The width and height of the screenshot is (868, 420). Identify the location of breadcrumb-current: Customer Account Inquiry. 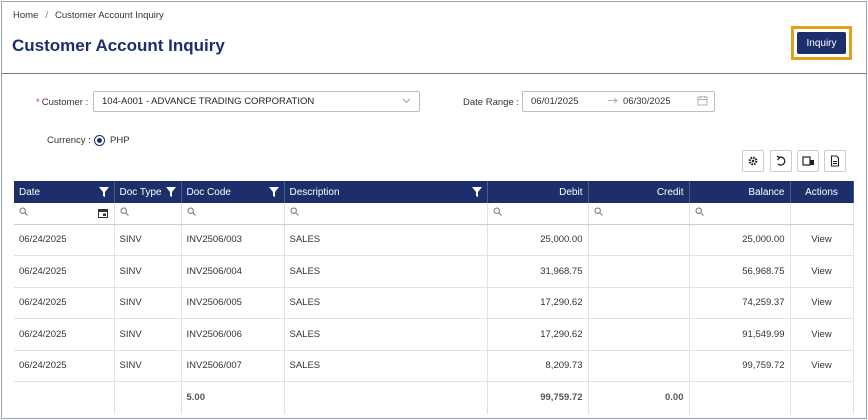
(109, 15).